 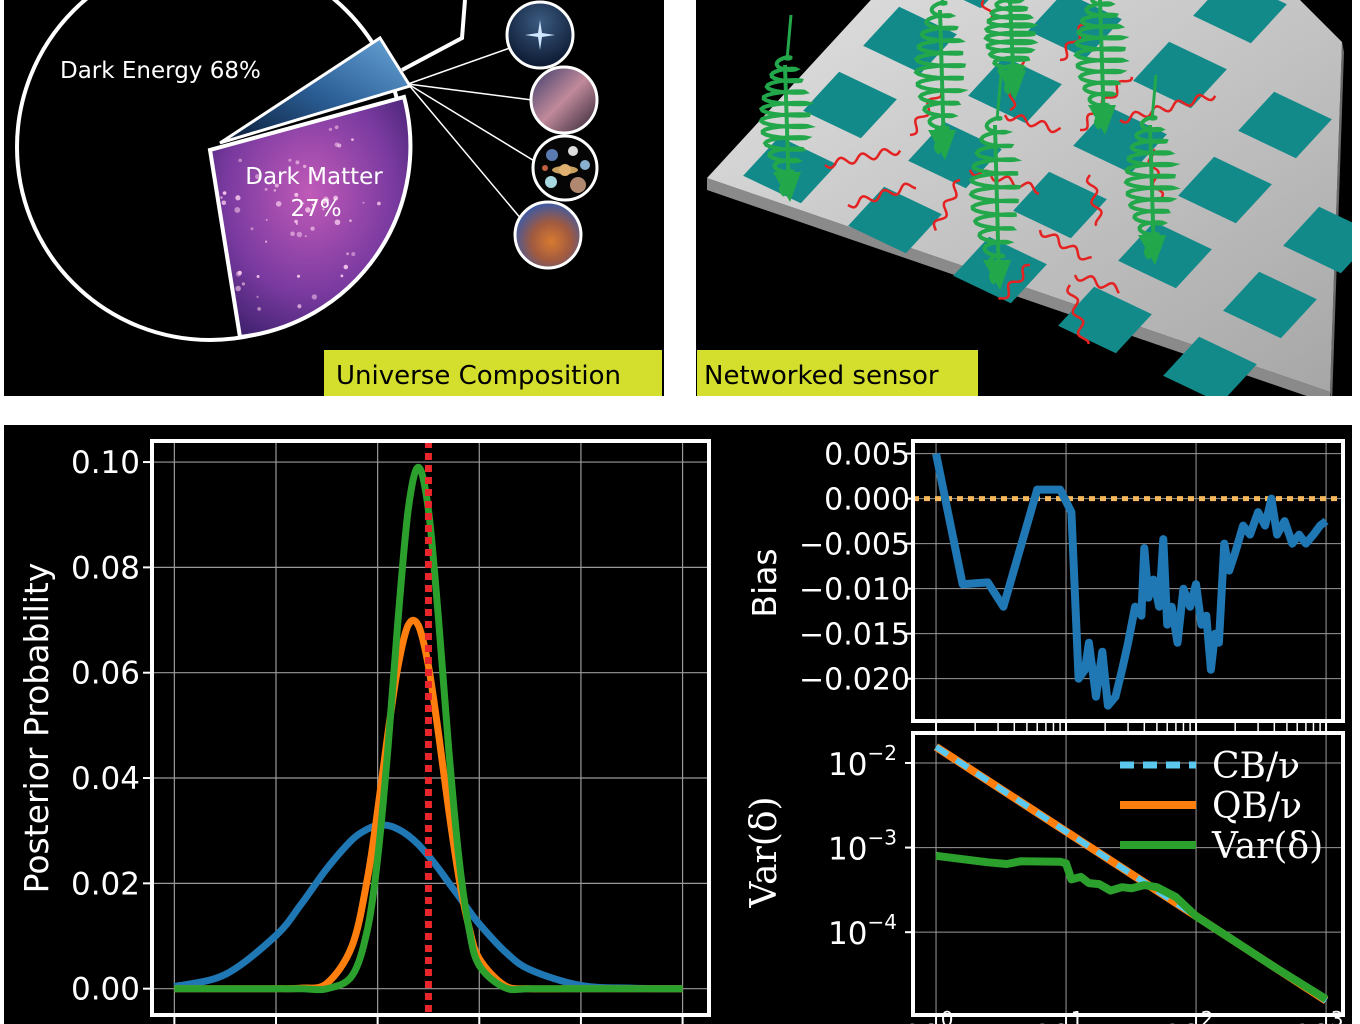 I want to click on y-tick-label: 10−2, so click(x=862, y=762).